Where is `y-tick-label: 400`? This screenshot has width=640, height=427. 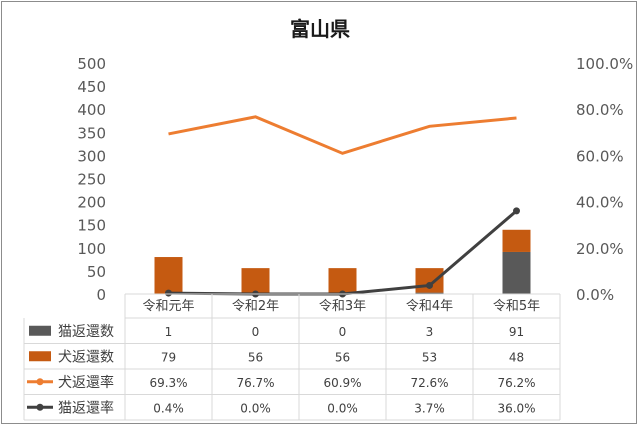
y-tick-label: 400 is located at coordinates (91, 110).